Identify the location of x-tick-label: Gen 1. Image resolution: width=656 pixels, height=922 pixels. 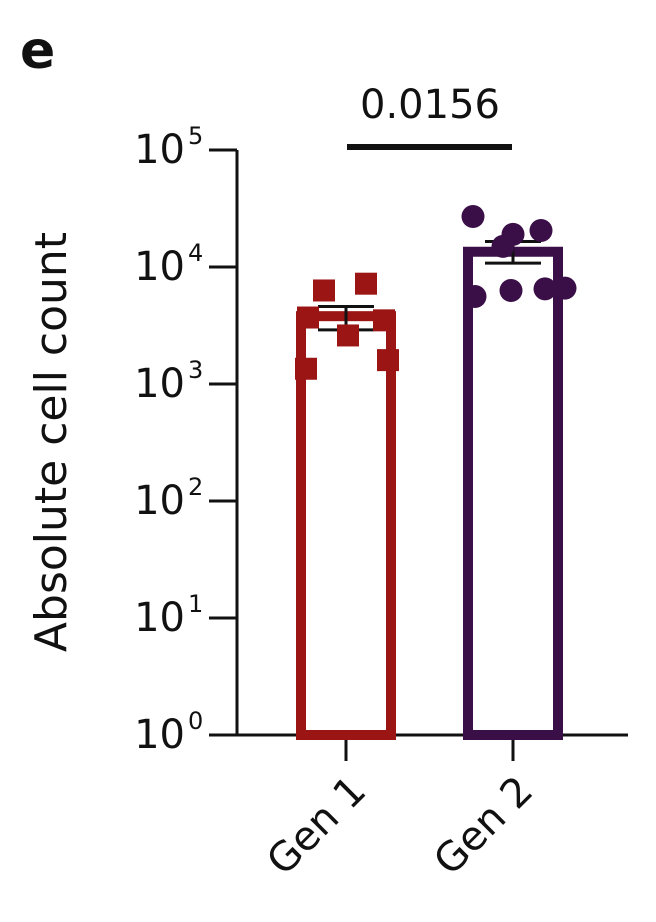
(316, 826).